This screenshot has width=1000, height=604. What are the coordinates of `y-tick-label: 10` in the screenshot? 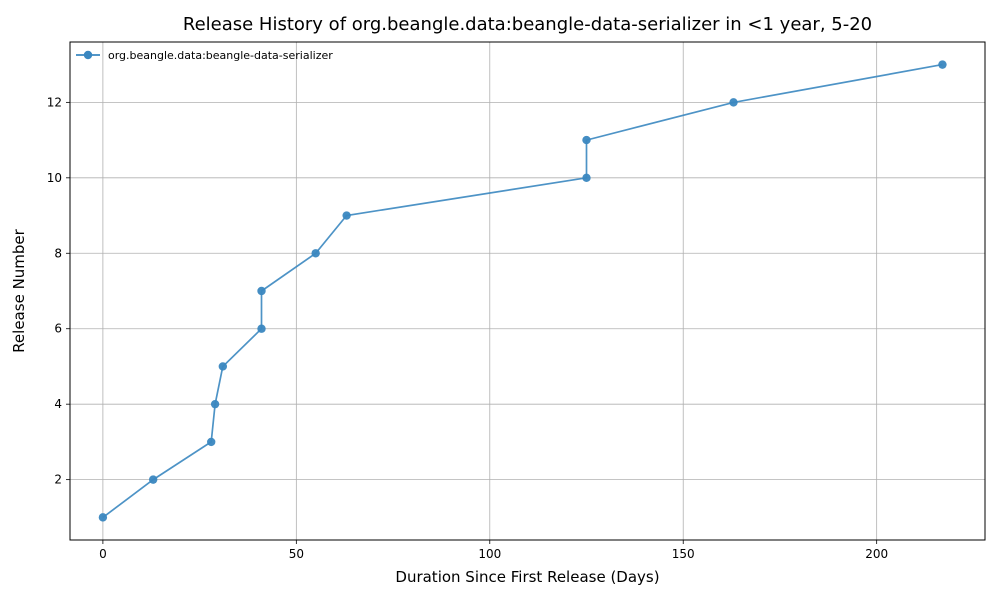 It's located at (54, 178).